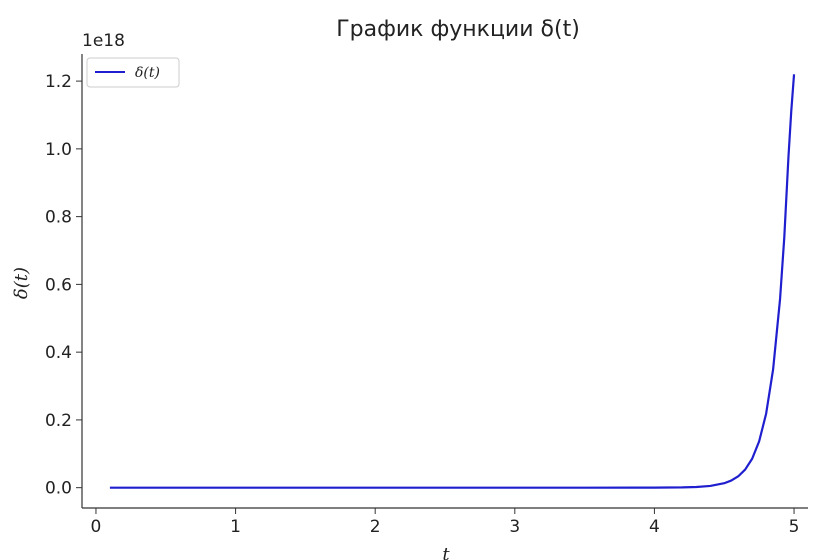 The height and width of the screenshot is (560, 821). What do you see at coordinates (58, 285) in the screenshot?
I see `y-tick-label: 0.6` at bounding box center [58, 285].